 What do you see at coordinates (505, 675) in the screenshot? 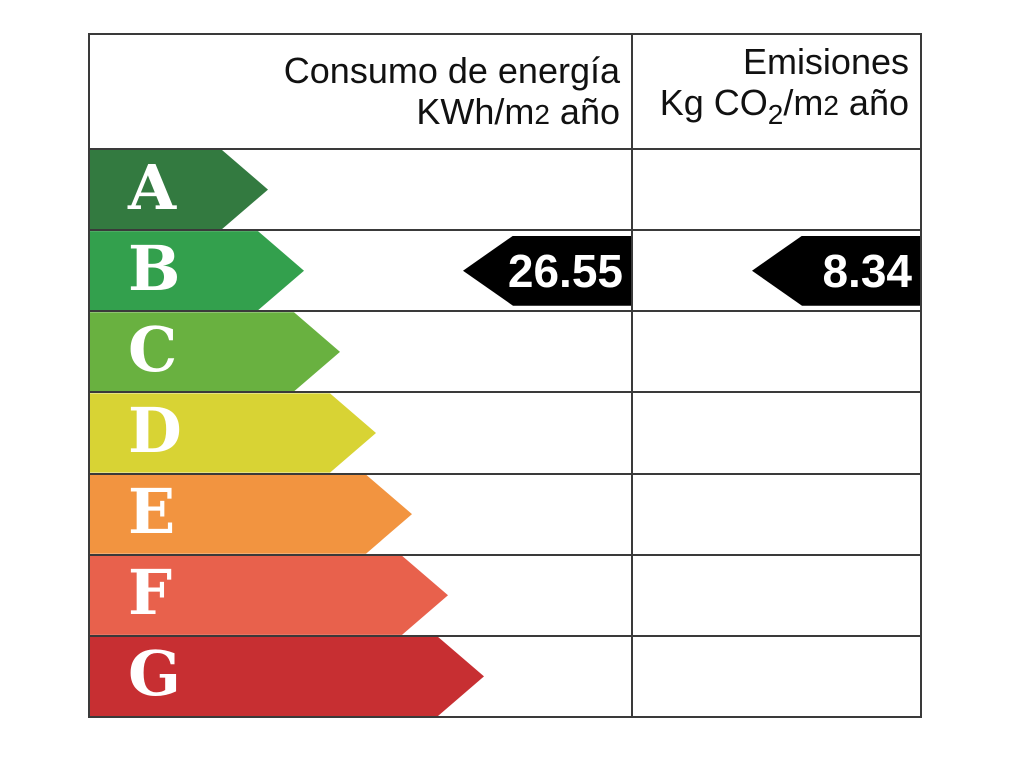
I see `rating-row-g: G` at bounding box center [505, 675].